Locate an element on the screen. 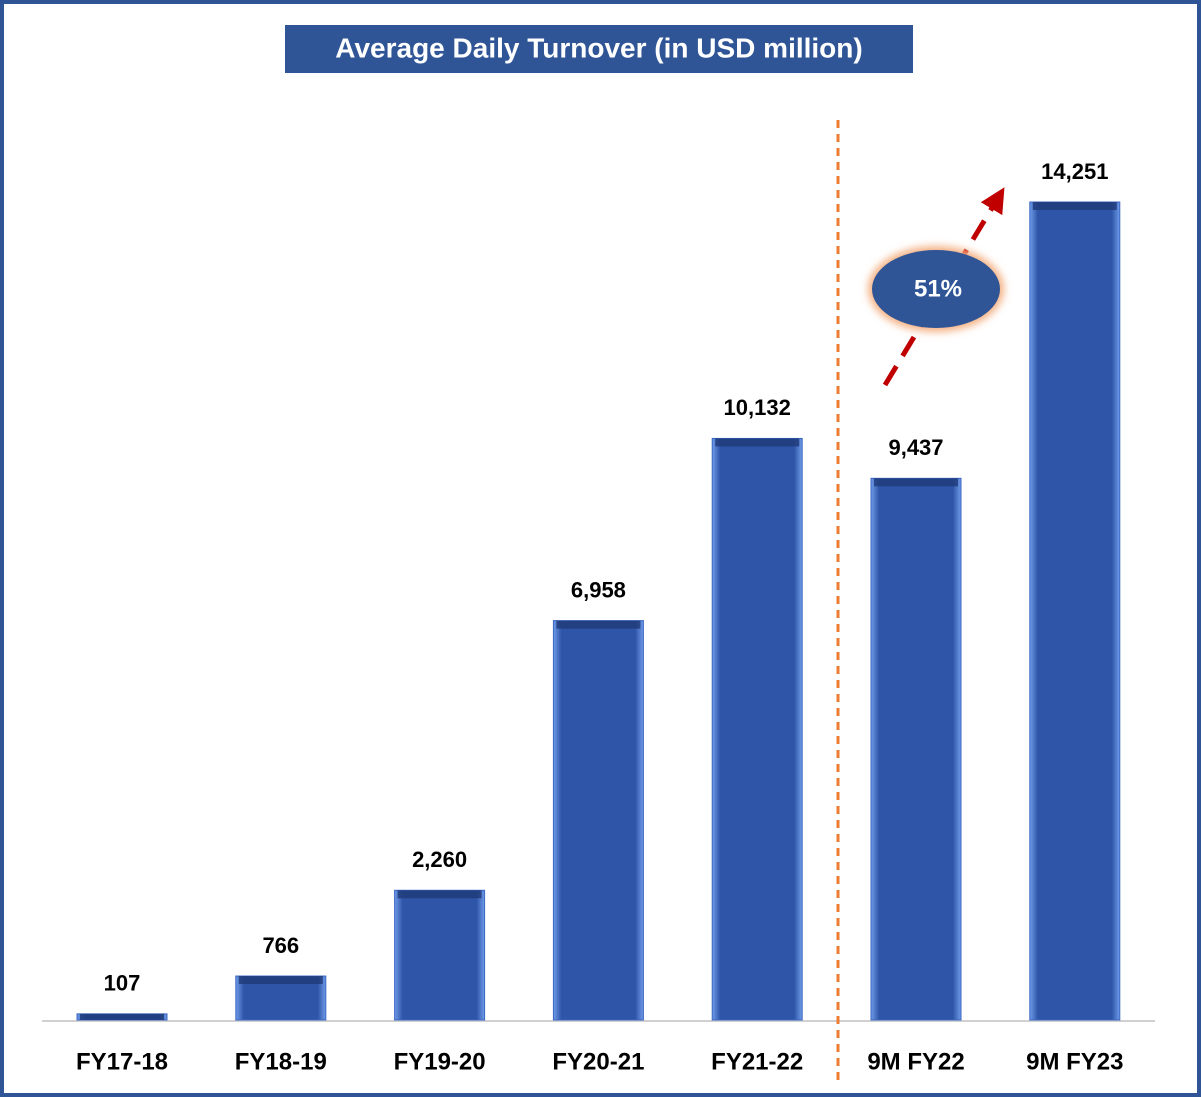 The width and height of the screenshot is (1201, 1097). x-tick-label: FY18-19 is located at coordinates (281, 1061).